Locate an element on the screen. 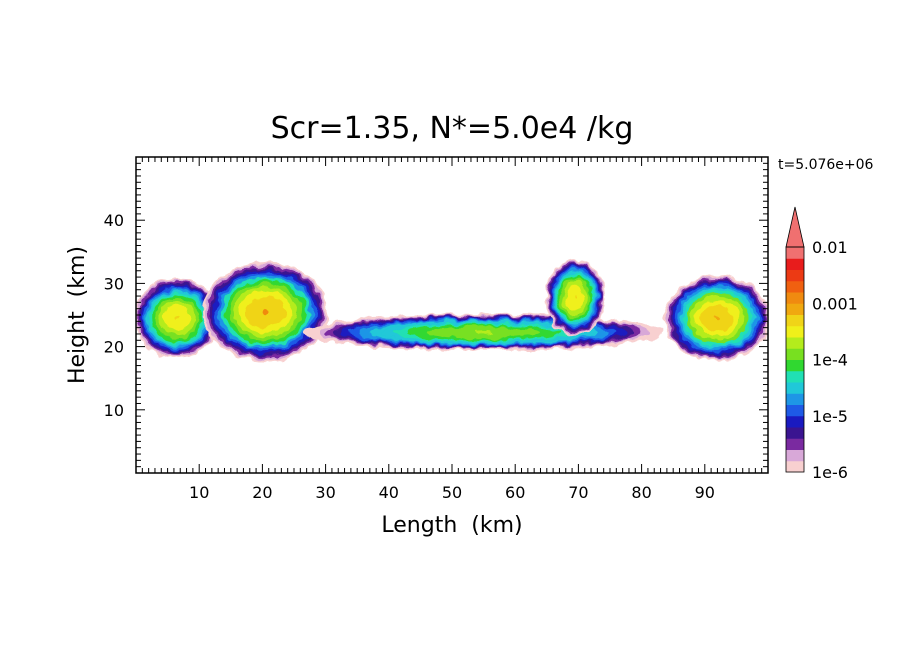 The image size is (904, 654). colorbar-frame is located at coordinates (795, 359).